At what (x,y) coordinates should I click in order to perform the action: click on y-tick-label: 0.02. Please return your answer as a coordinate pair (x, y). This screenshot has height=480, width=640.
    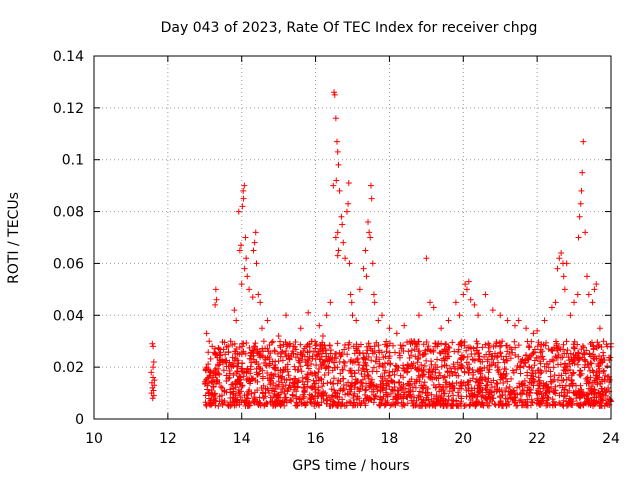
    Looking at the image, I should click on (68, 368).